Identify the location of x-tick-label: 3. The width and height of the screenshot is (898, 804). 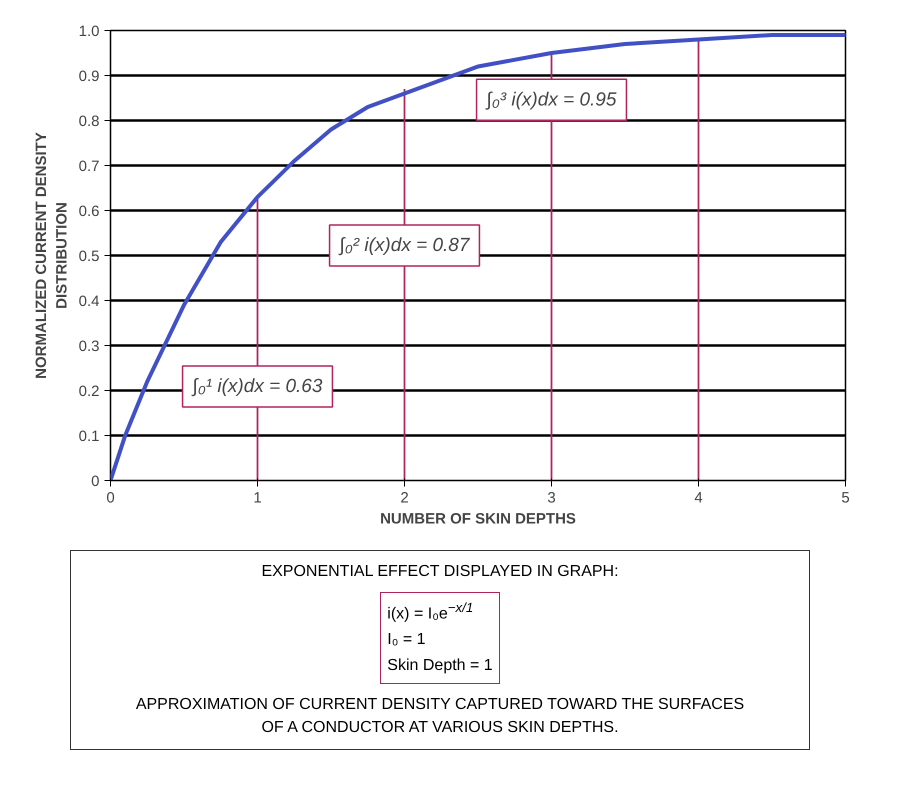
(551, 498).